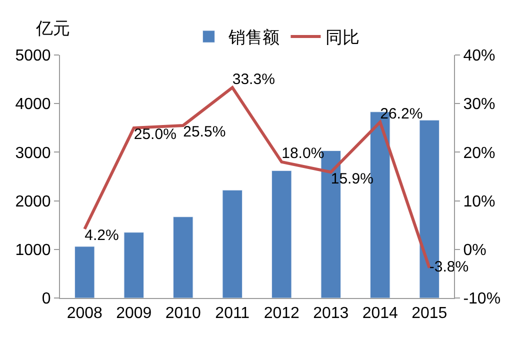 The width and height of the screenshot is (524, 338). I want to click on y-tick-label: 1000, so click(33, 250).